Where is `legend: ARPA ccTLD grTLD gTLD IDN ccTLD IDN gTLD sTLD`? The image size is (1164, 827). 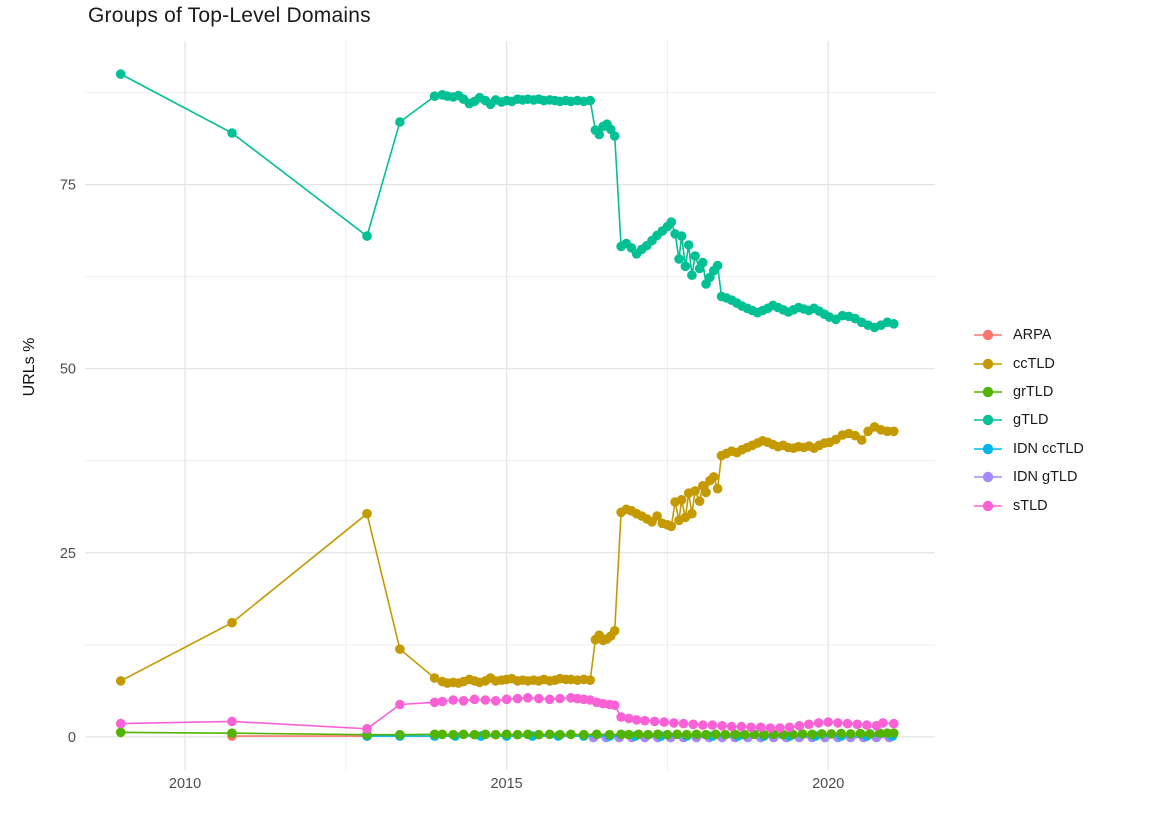
legend: ARPA ccTLD grTLD gTLD IDN ccTLD IDN gTLD sTLD is located at coordinates (1028, 420).